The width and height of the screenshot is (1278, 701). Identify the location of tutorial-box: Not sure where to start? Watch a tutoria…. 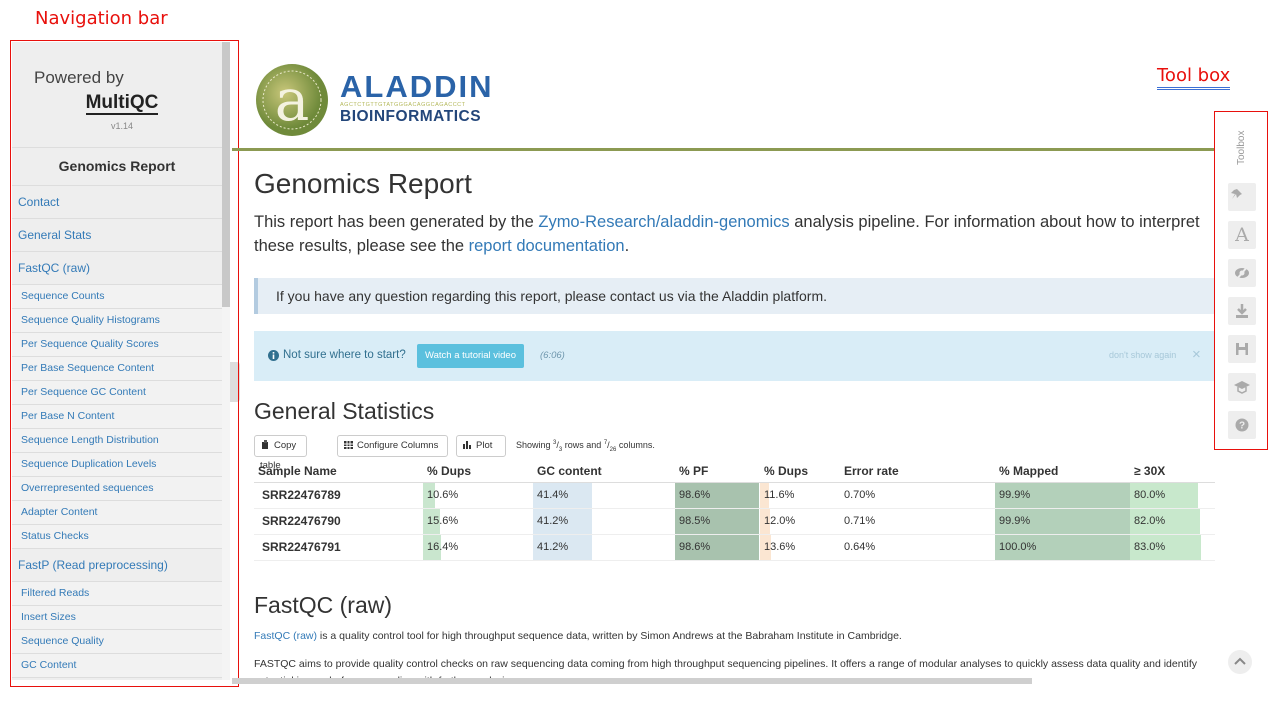
(734, 356).